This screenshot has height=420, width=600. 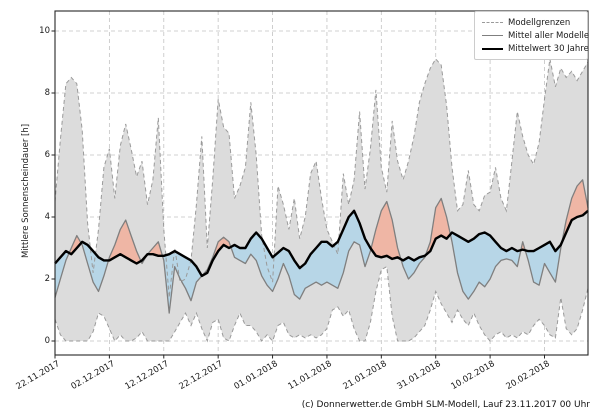 What do you see at coordinates (492, 22) in the screenshot?
I see `dashed-line-icon` at bounding box center [492, 22].